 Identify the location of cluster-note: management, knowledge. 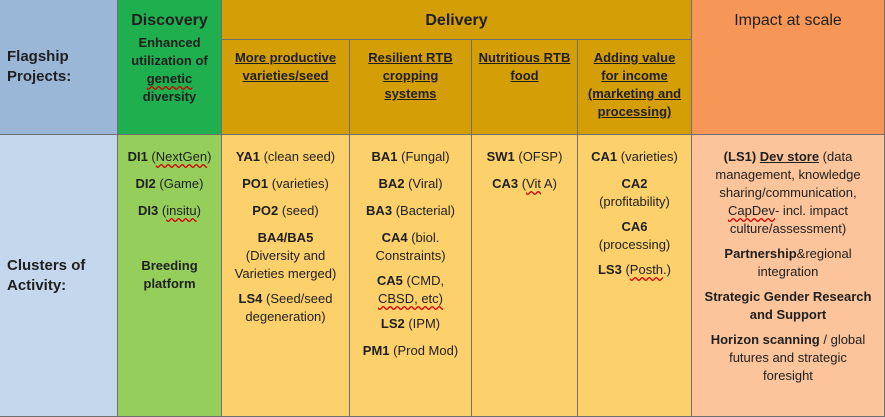
(788, 174).